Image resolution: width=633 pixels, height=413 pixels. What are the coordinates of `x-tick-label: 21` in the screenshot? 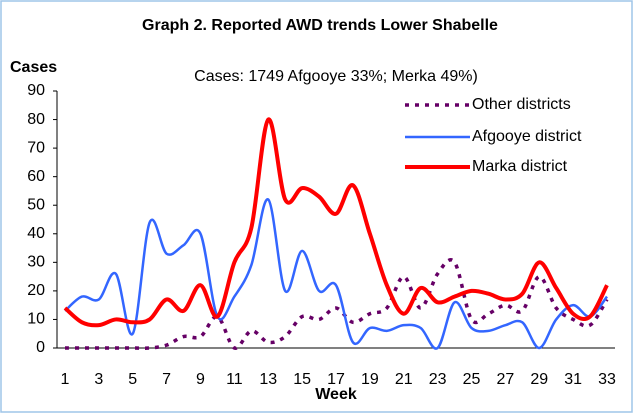 It's located at (404, 379).